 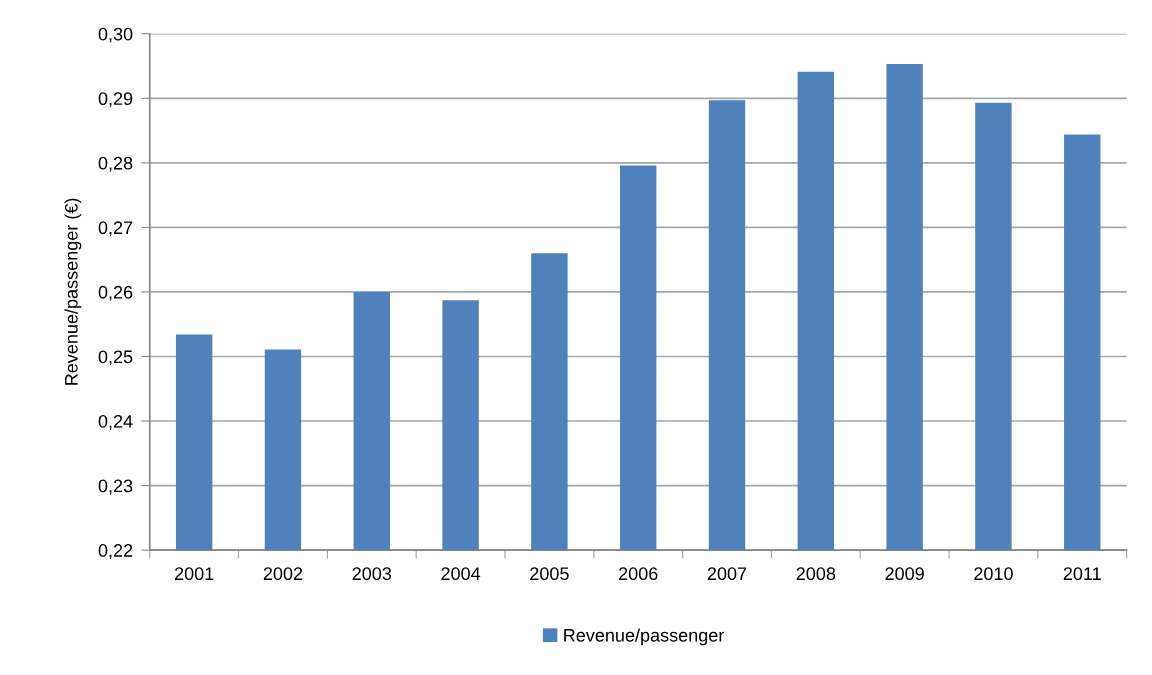 I want to click on y-tick-label: 0,22, so click(x=115, y=551).